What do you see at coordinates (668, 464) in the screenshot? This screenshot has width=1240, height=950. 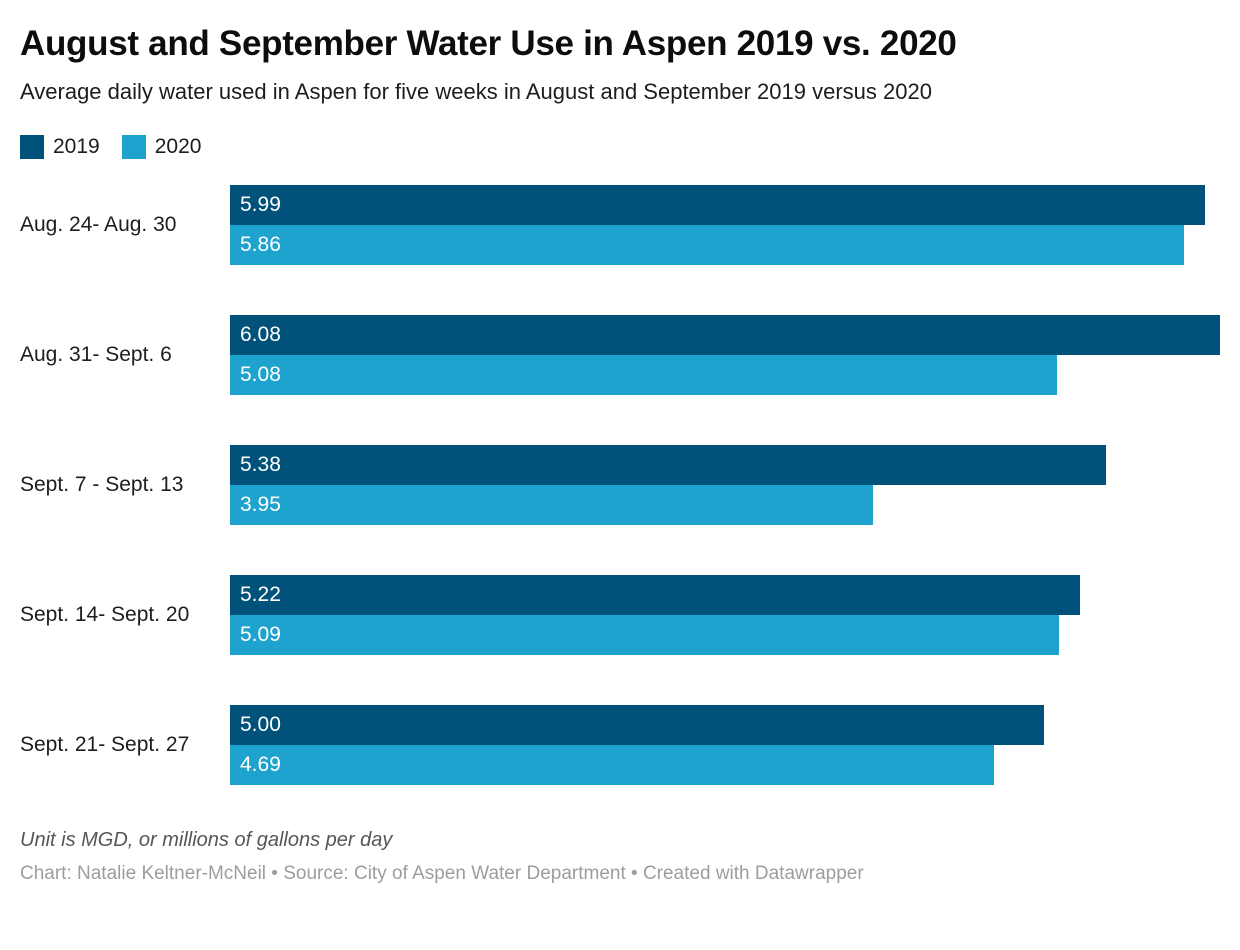 I see `bar-2019: 5.38` at bounding box center [668, 464].